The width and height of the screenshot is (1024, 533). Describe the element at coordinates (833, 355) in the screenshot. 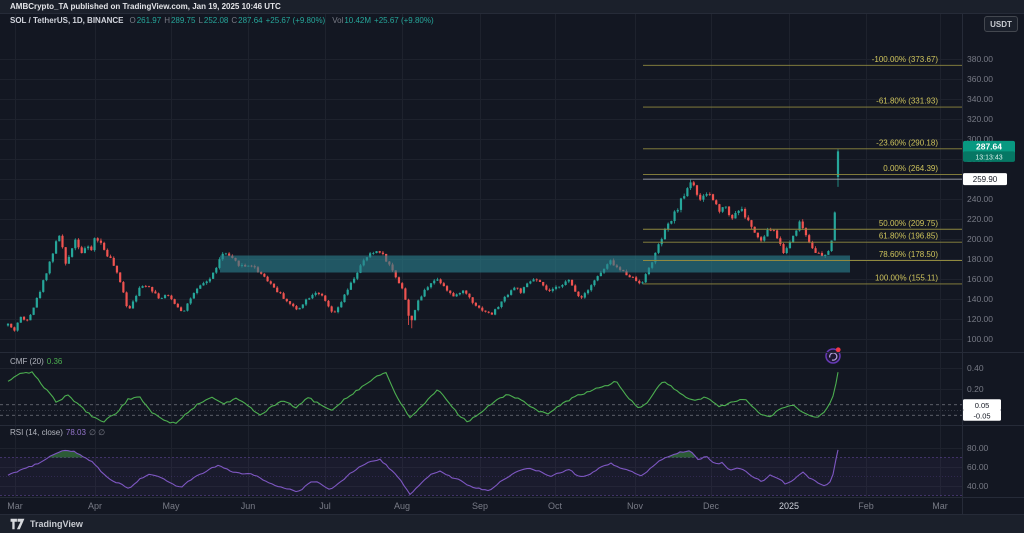

I see `chart-alert-icon` at that location.